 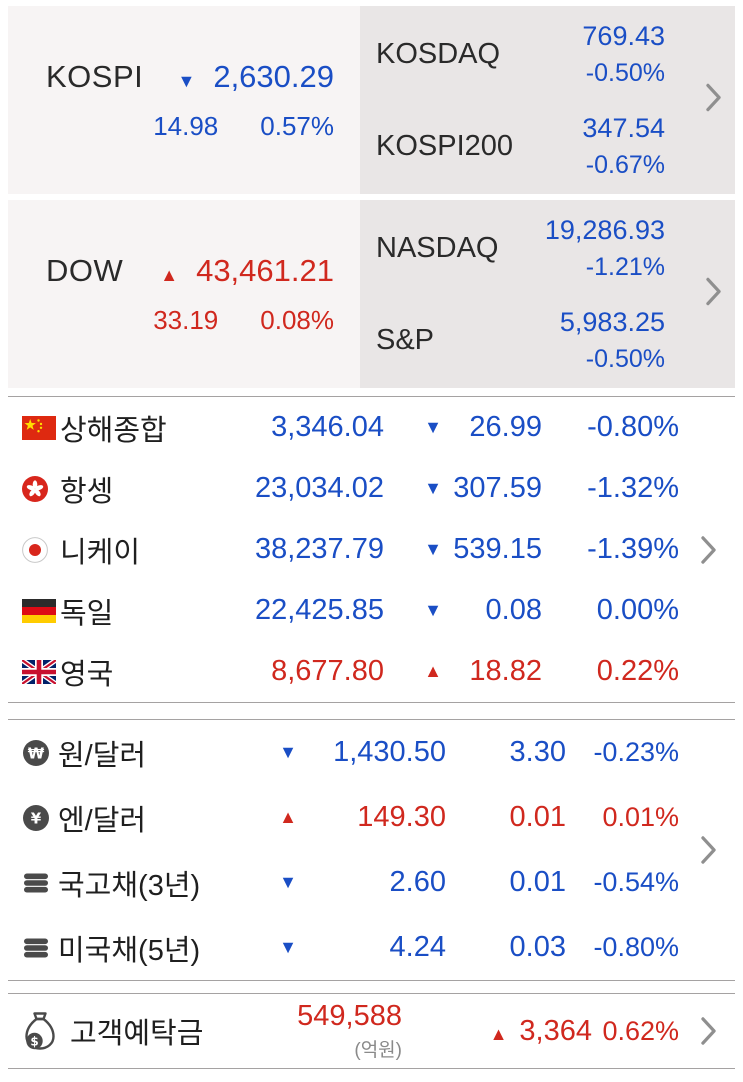 I want to click on world-index-row-germany: 독일 22,425.85 ▼ 0.08 0.00%, so click(x=344, y=610).